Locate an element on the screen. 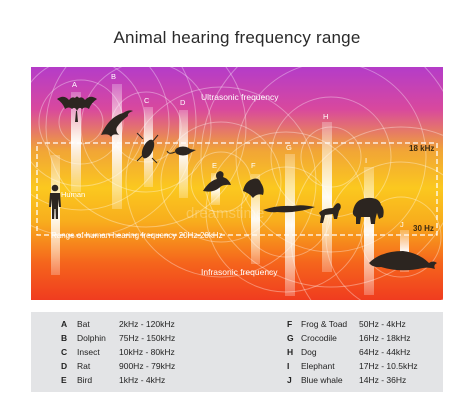 This screenshot has width=474, height=411. elephant-icon is located at coordinates (368, 210).